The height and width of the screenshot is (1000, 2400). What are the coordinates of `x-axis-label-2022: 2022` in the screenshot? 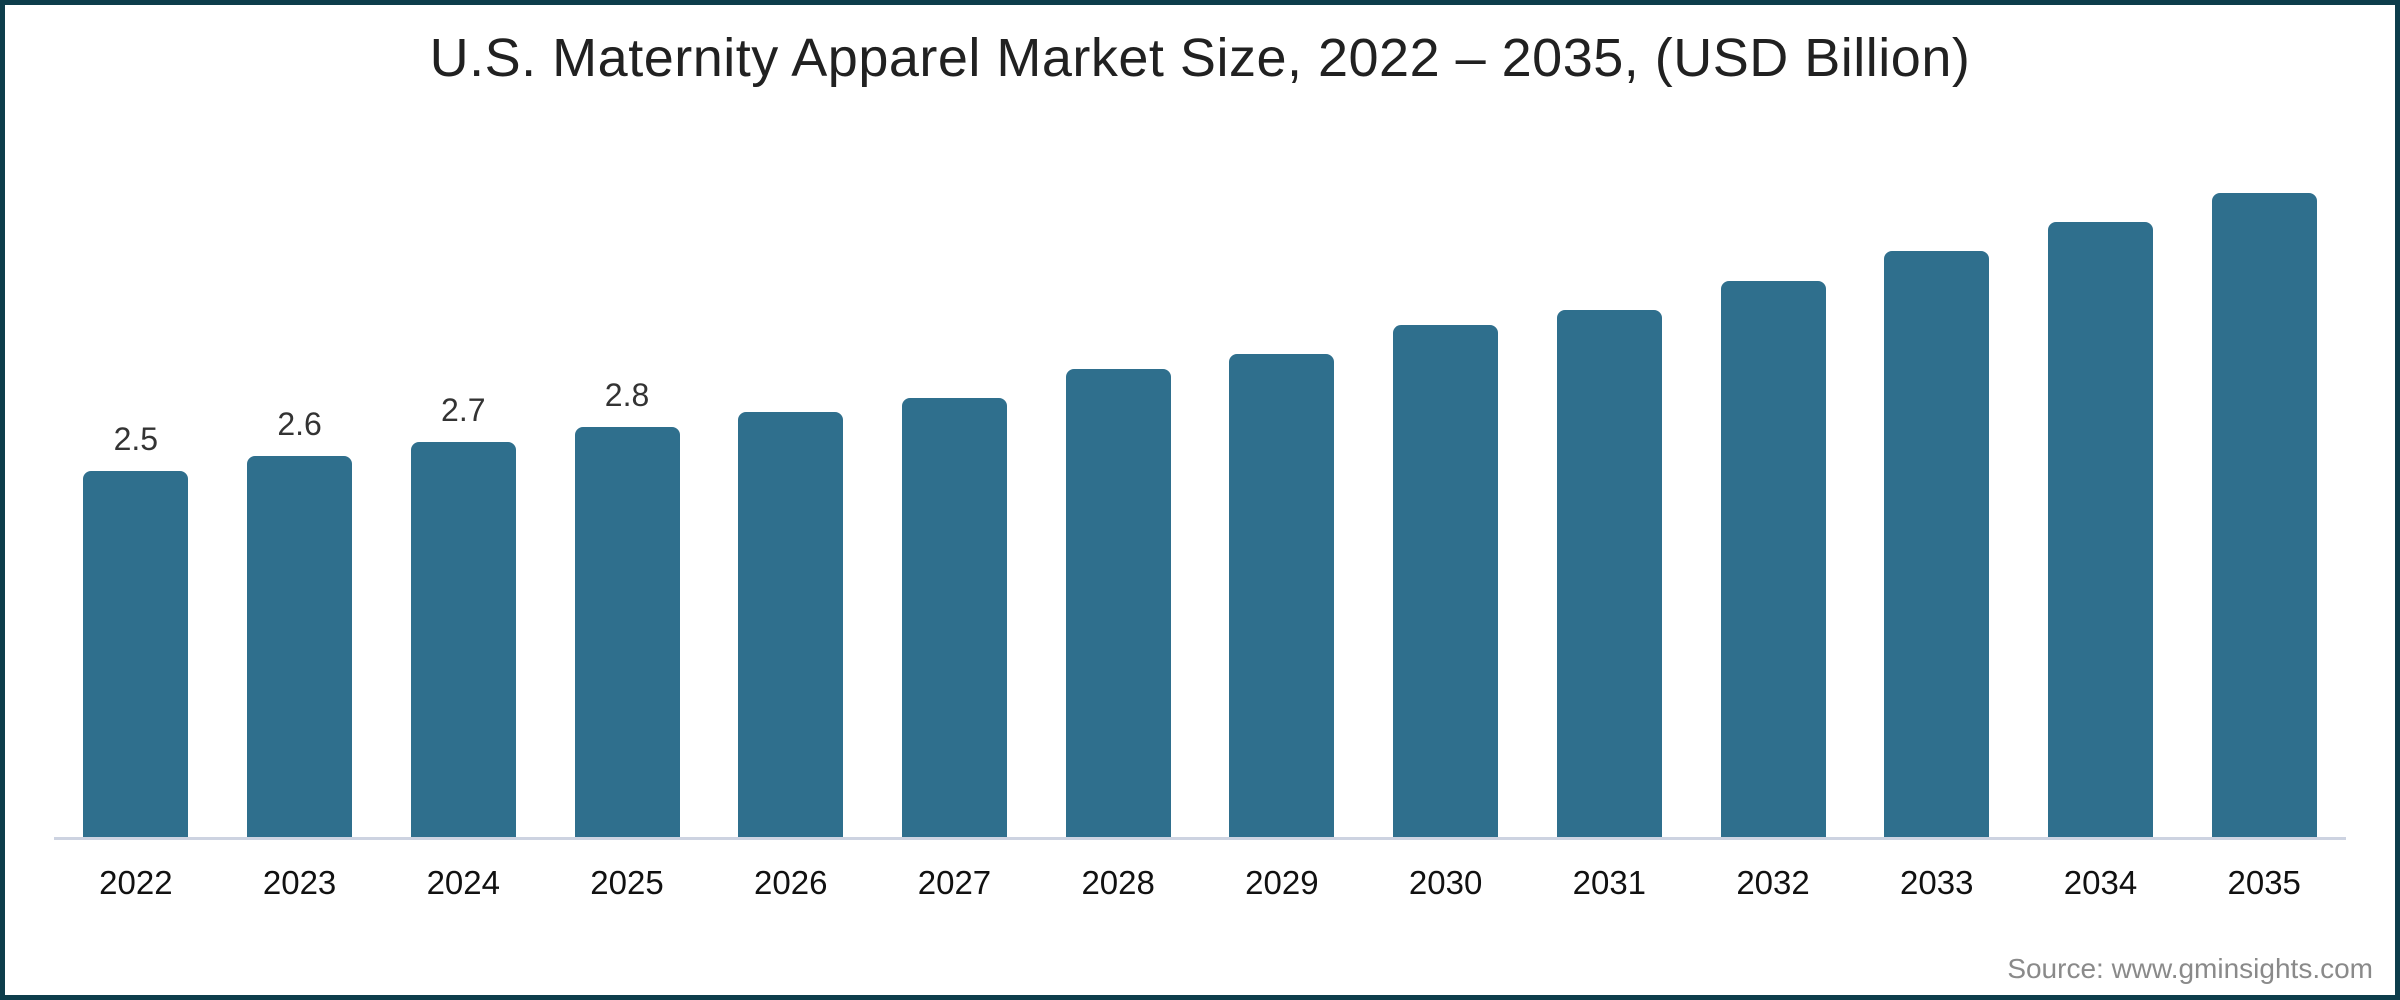 It's located at (136, 882).